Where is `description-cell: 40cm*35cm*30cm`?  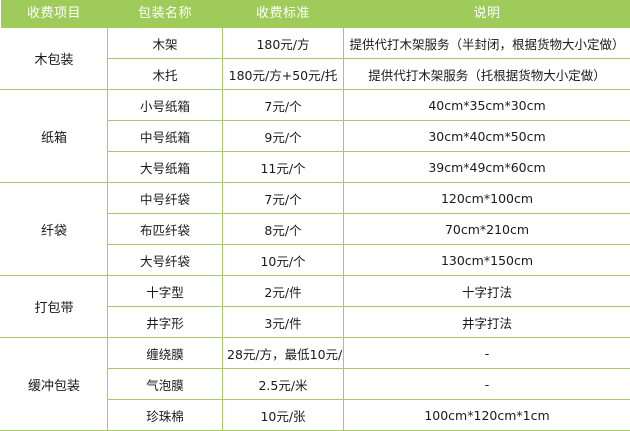
description-cell: 40cm*35cm*30cm is located at coordinates (487, 105).